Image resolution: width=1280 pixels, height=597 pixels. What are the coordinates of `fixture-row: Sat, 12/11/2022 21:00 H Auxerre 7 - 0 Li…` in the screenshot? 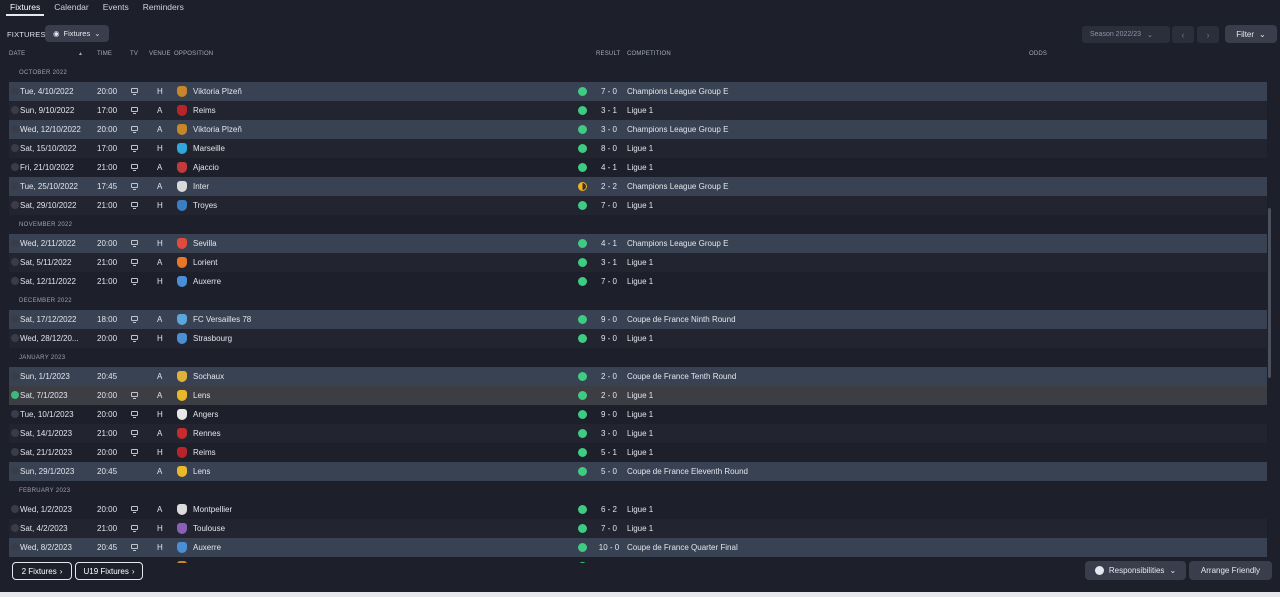 It's located at (638, 281).